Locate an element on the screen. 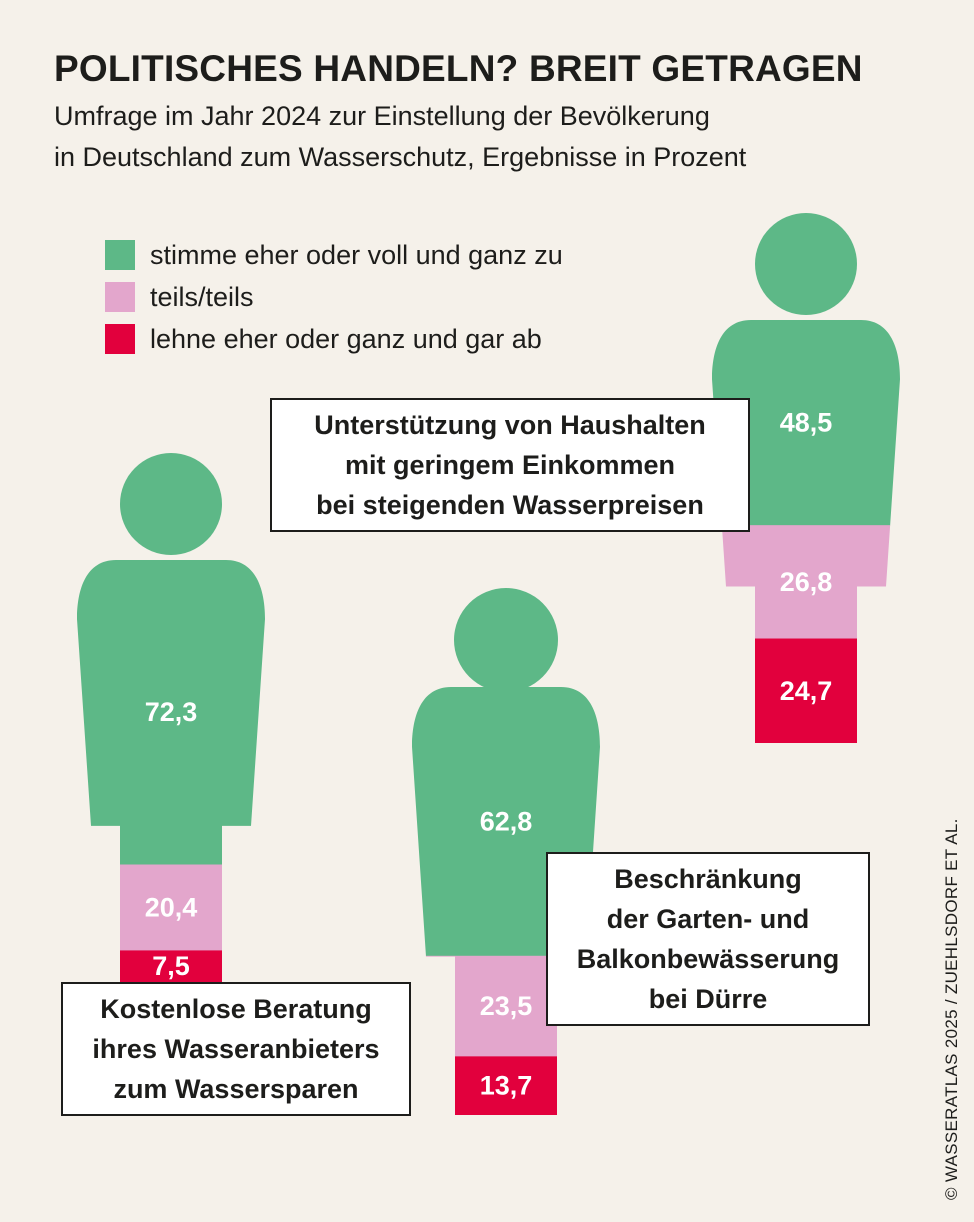  legend-item-reject: lehne eher oder ganz und gar ab is located at coordinates (334, 339).